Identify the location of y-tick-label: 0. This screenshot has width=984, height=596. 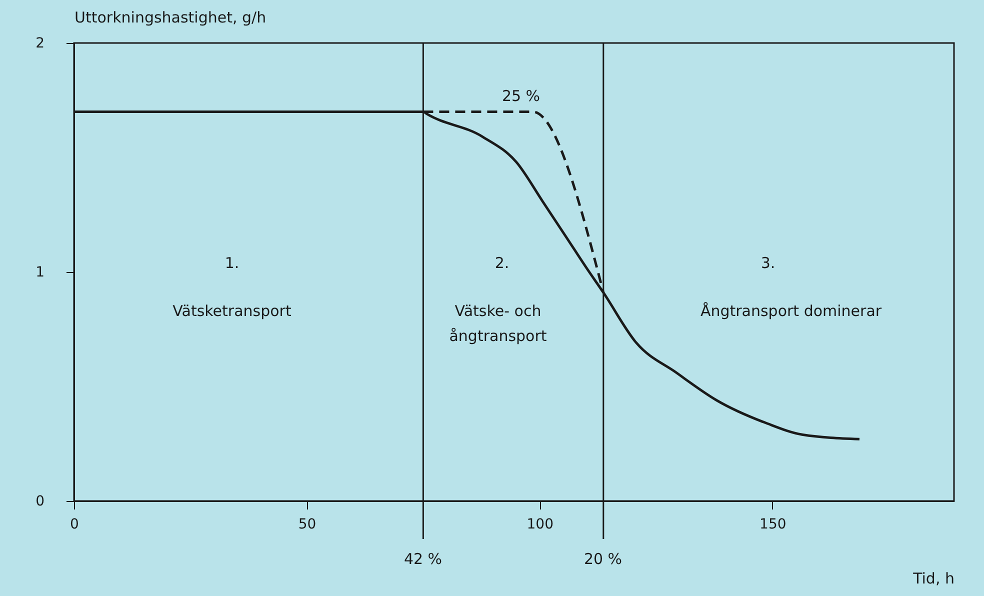
(40, 502).